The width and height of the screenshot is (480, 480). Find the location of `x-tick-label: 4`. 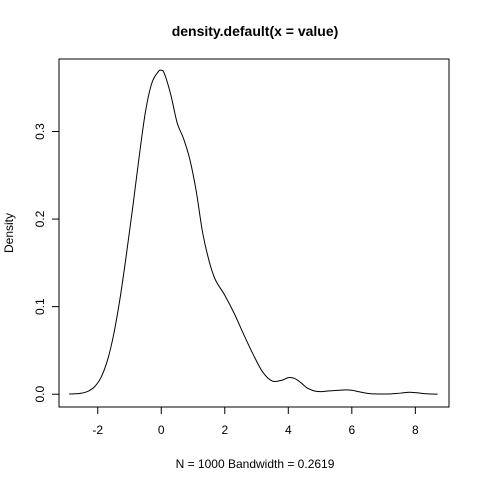

x-tick-label: 4 is located at coordinates (288, 430).